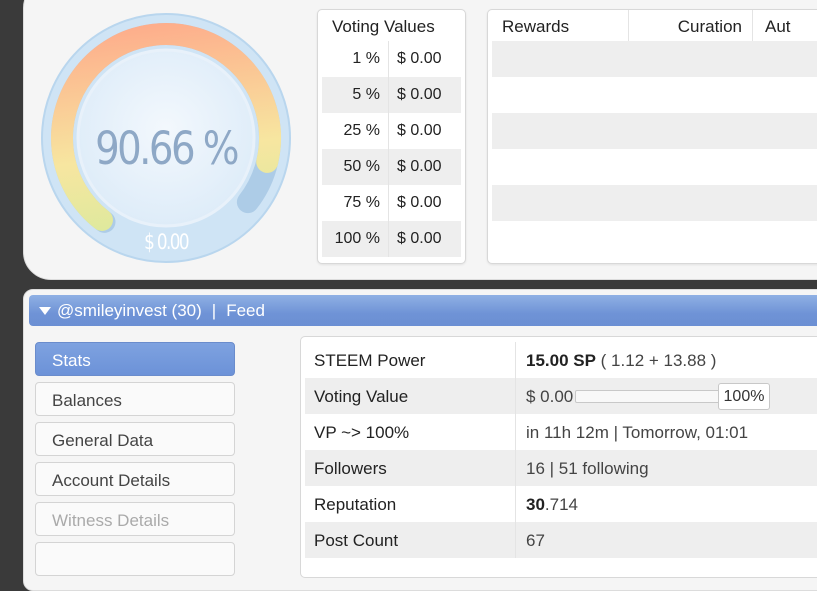 This screenshot has width=817, height=591. What do you see at coordinates (666, 504) in the screenshot?
I see `stat-value: 30.714` at bounding box center [666, 504].